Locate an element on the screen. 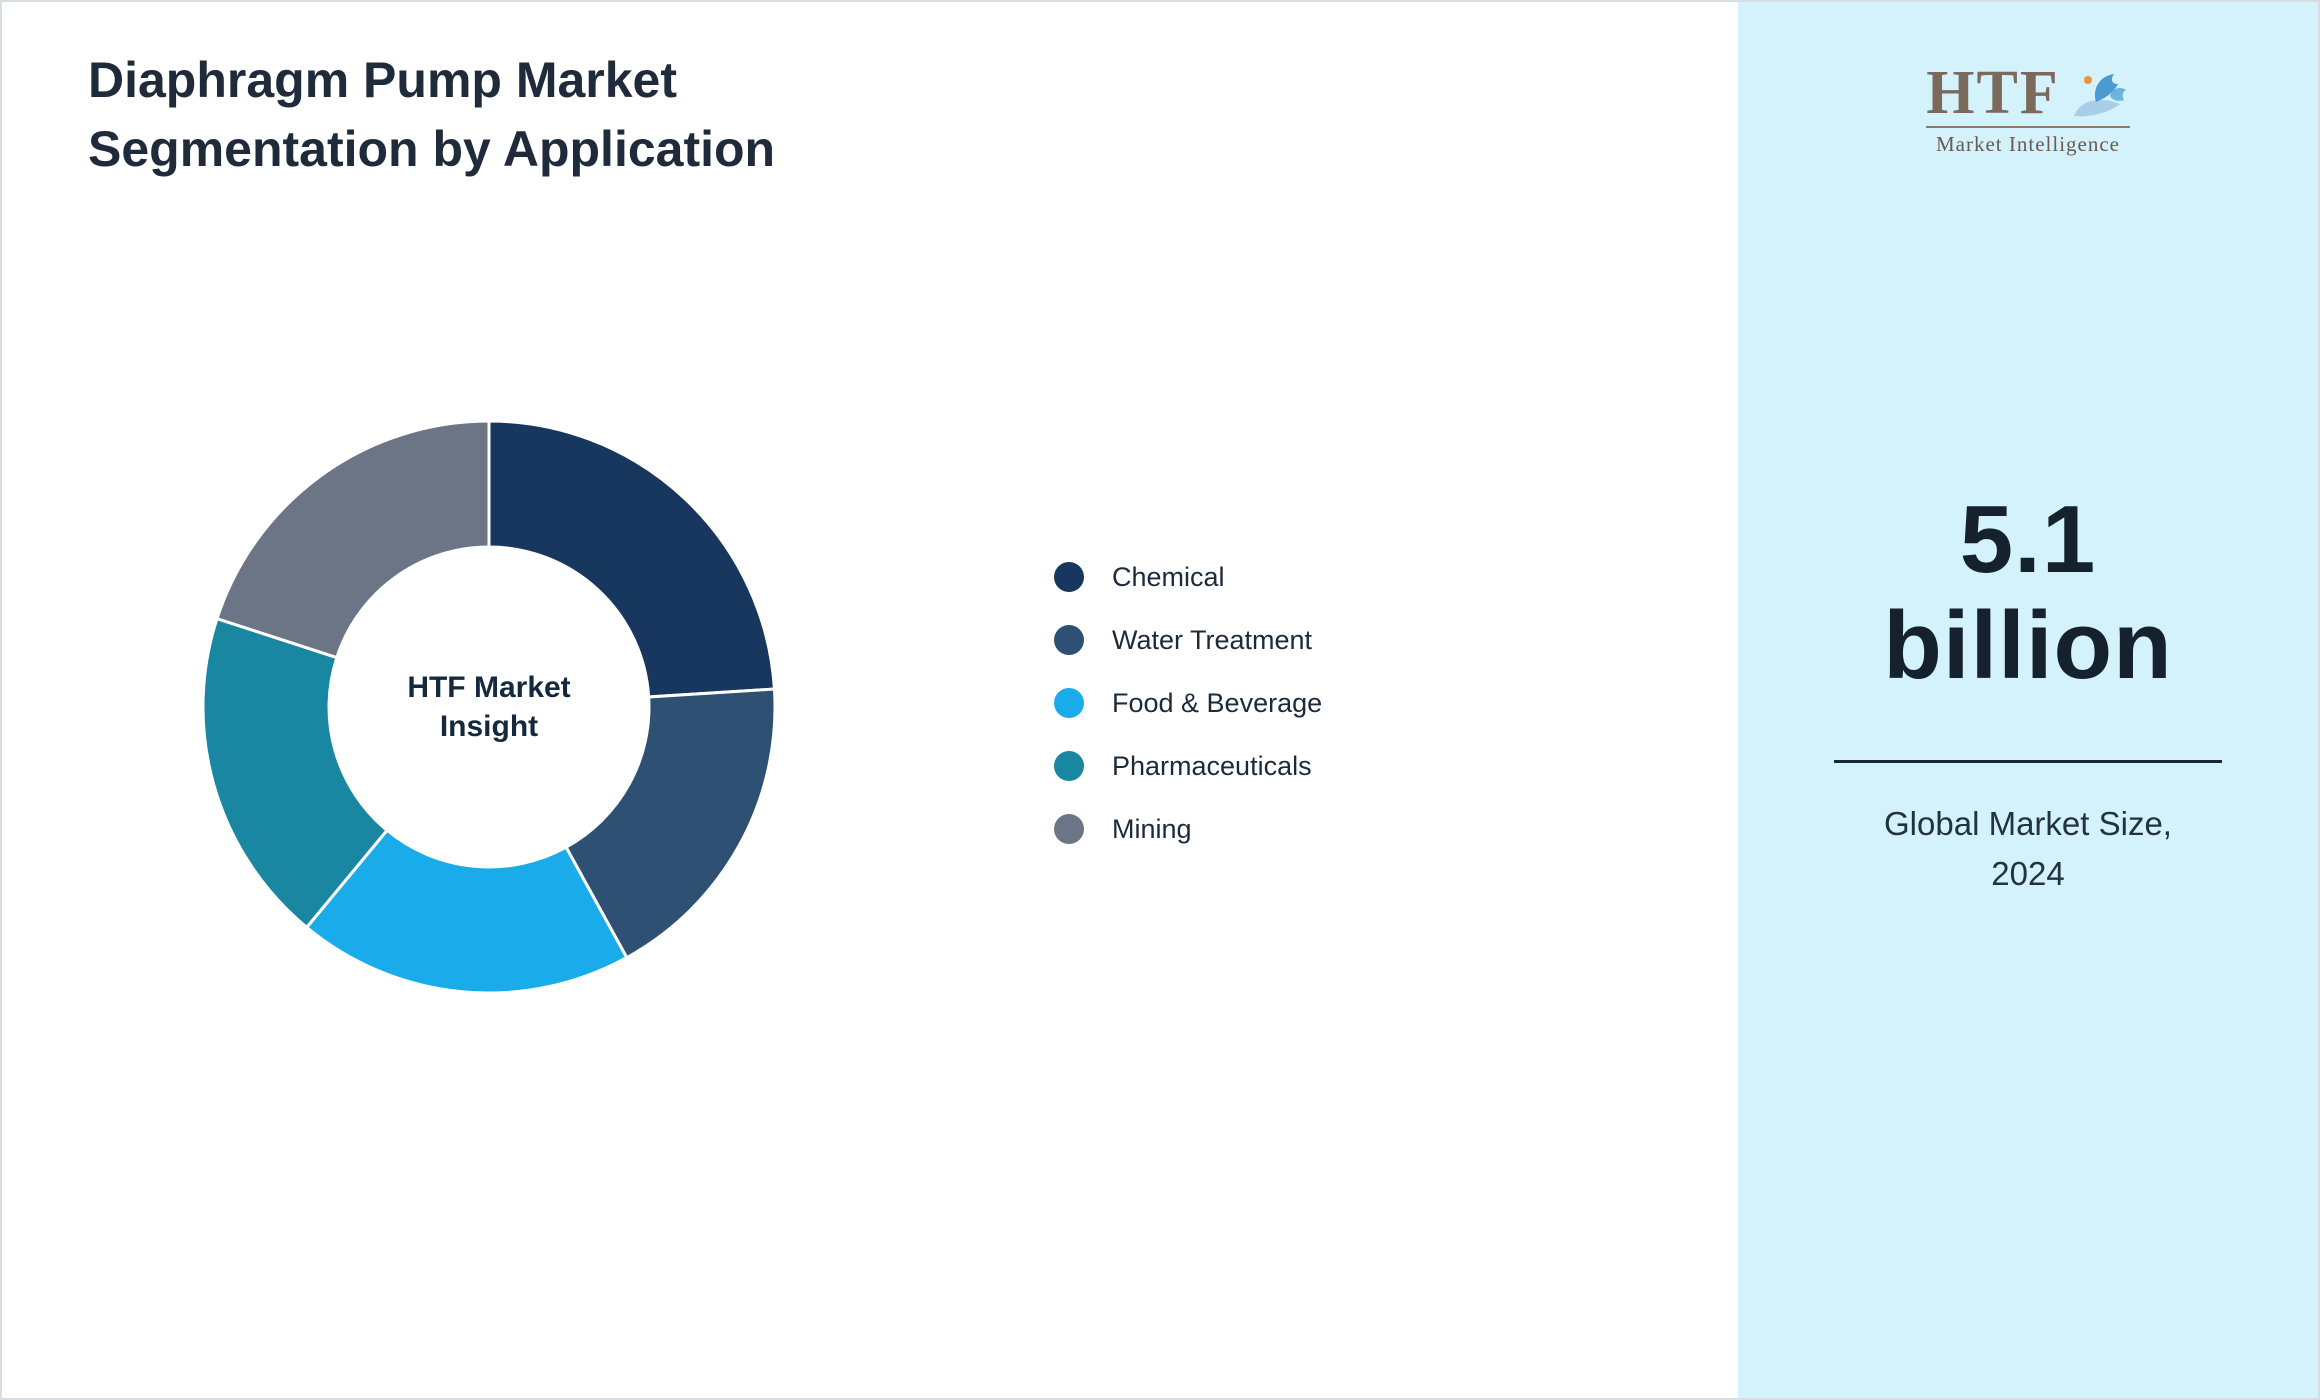  legend-label: Pharmaceuticals is located at coordinates (1212, 765).